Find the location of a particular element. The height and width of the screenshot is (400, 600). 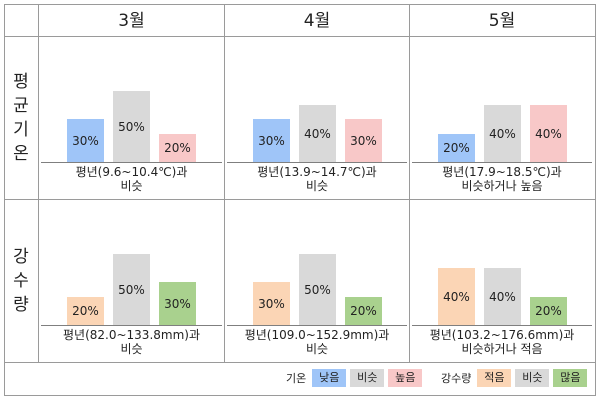

month-header-april: 4월 is located at coordinates (317, 21).